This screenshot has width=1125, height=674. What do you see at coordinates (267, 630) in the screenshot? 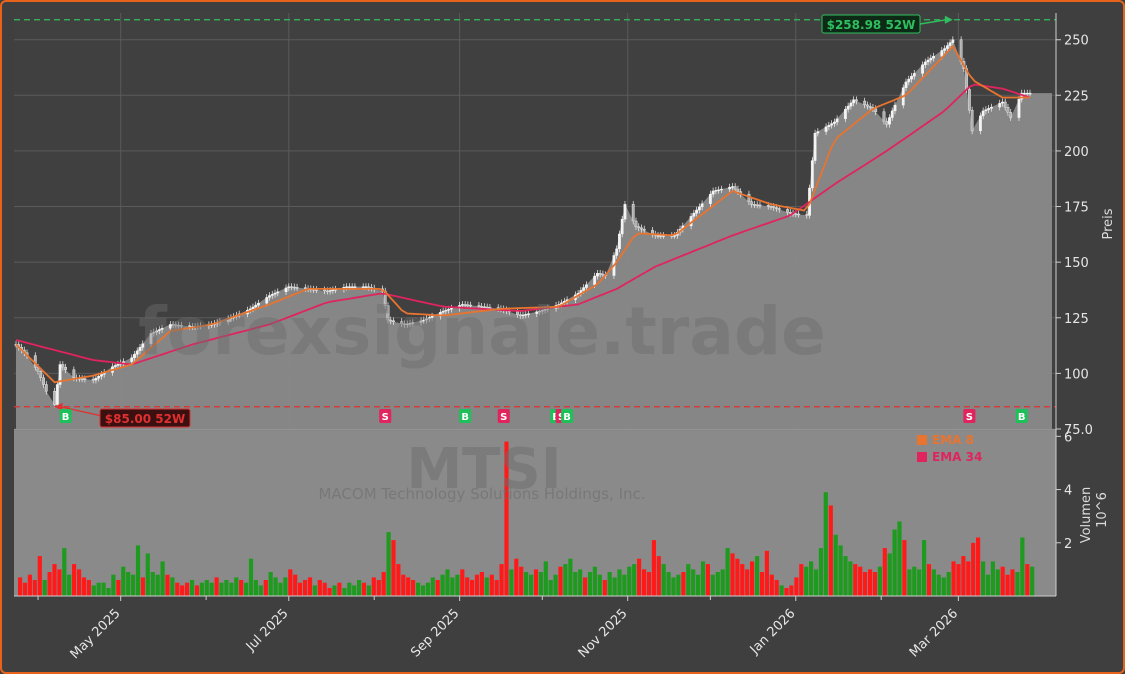
I see `x-tick-label-1: Jul 2025` at bounding box center [267, 630].